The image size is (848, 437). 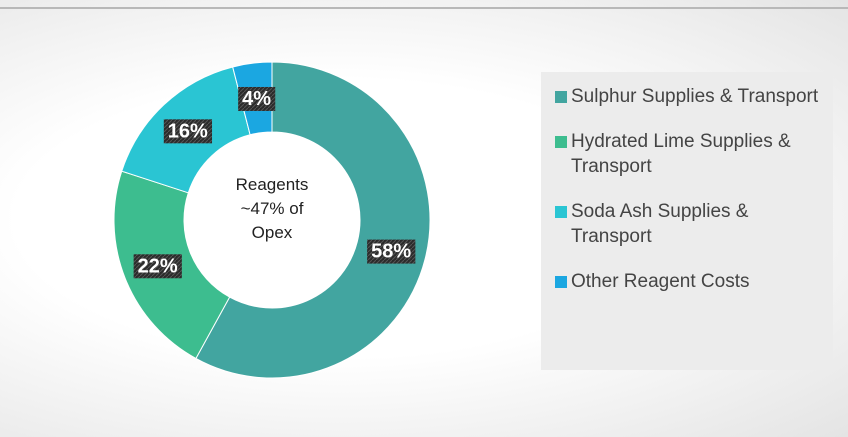 I want to click on legend-item: Hydrated Lime Supplies & Transport, so click(x=689, y=154).